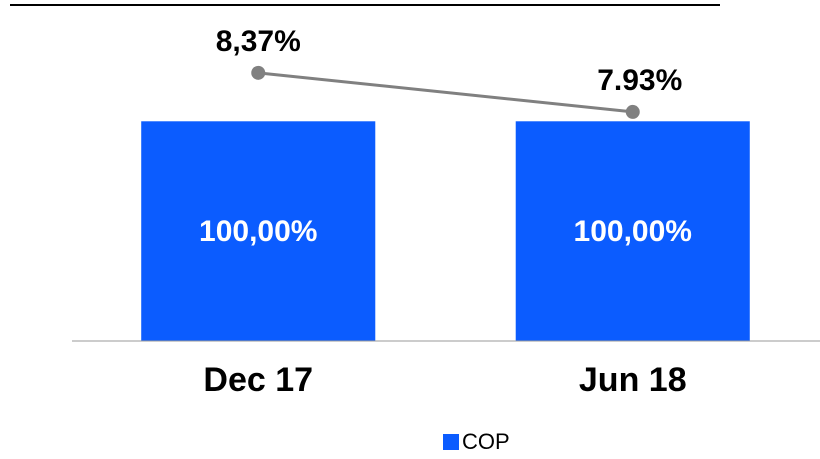 Image resolution: width=820 pixels, height=459 pixels. What do you see at coordinates (258, 41) in the screenshot?
I see `line-value-label: 8,37%` at bounding box center [258, 41].